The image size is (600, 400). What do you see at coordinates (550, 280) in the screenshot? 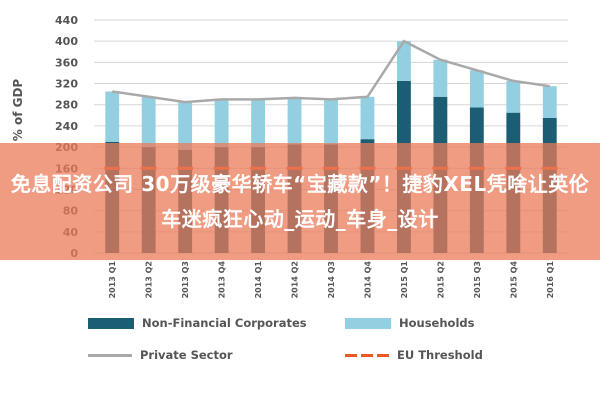
I see `x-tick-label: 2016 Q1` at bounding box center [550, 280].